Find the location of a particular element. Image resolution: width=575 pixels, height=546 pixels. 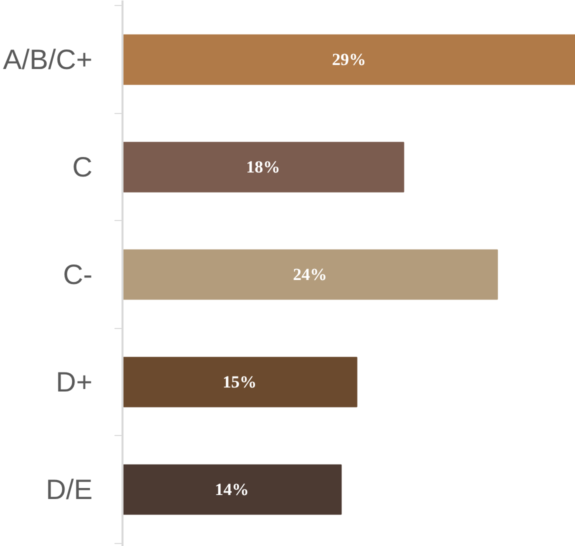

y-tick-label: C is located at coordinates (82, 167).